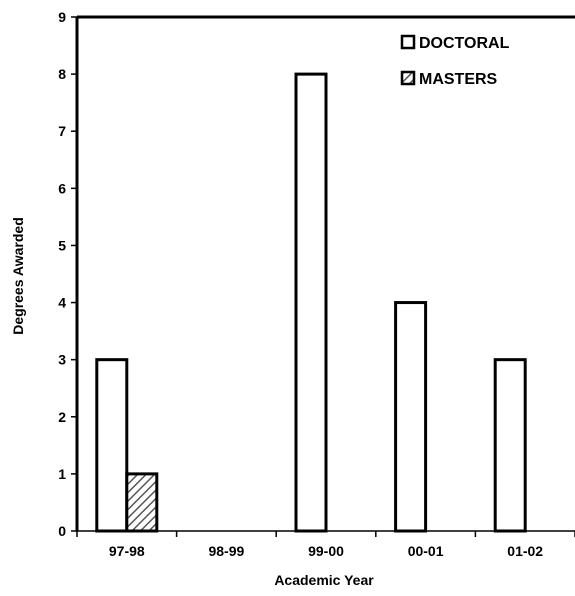 This screenshot has height=596, width=575. I want to click on y-axis-ticks: 0 1 2 3 4 5 6 7 8 9, so click(67, 274).